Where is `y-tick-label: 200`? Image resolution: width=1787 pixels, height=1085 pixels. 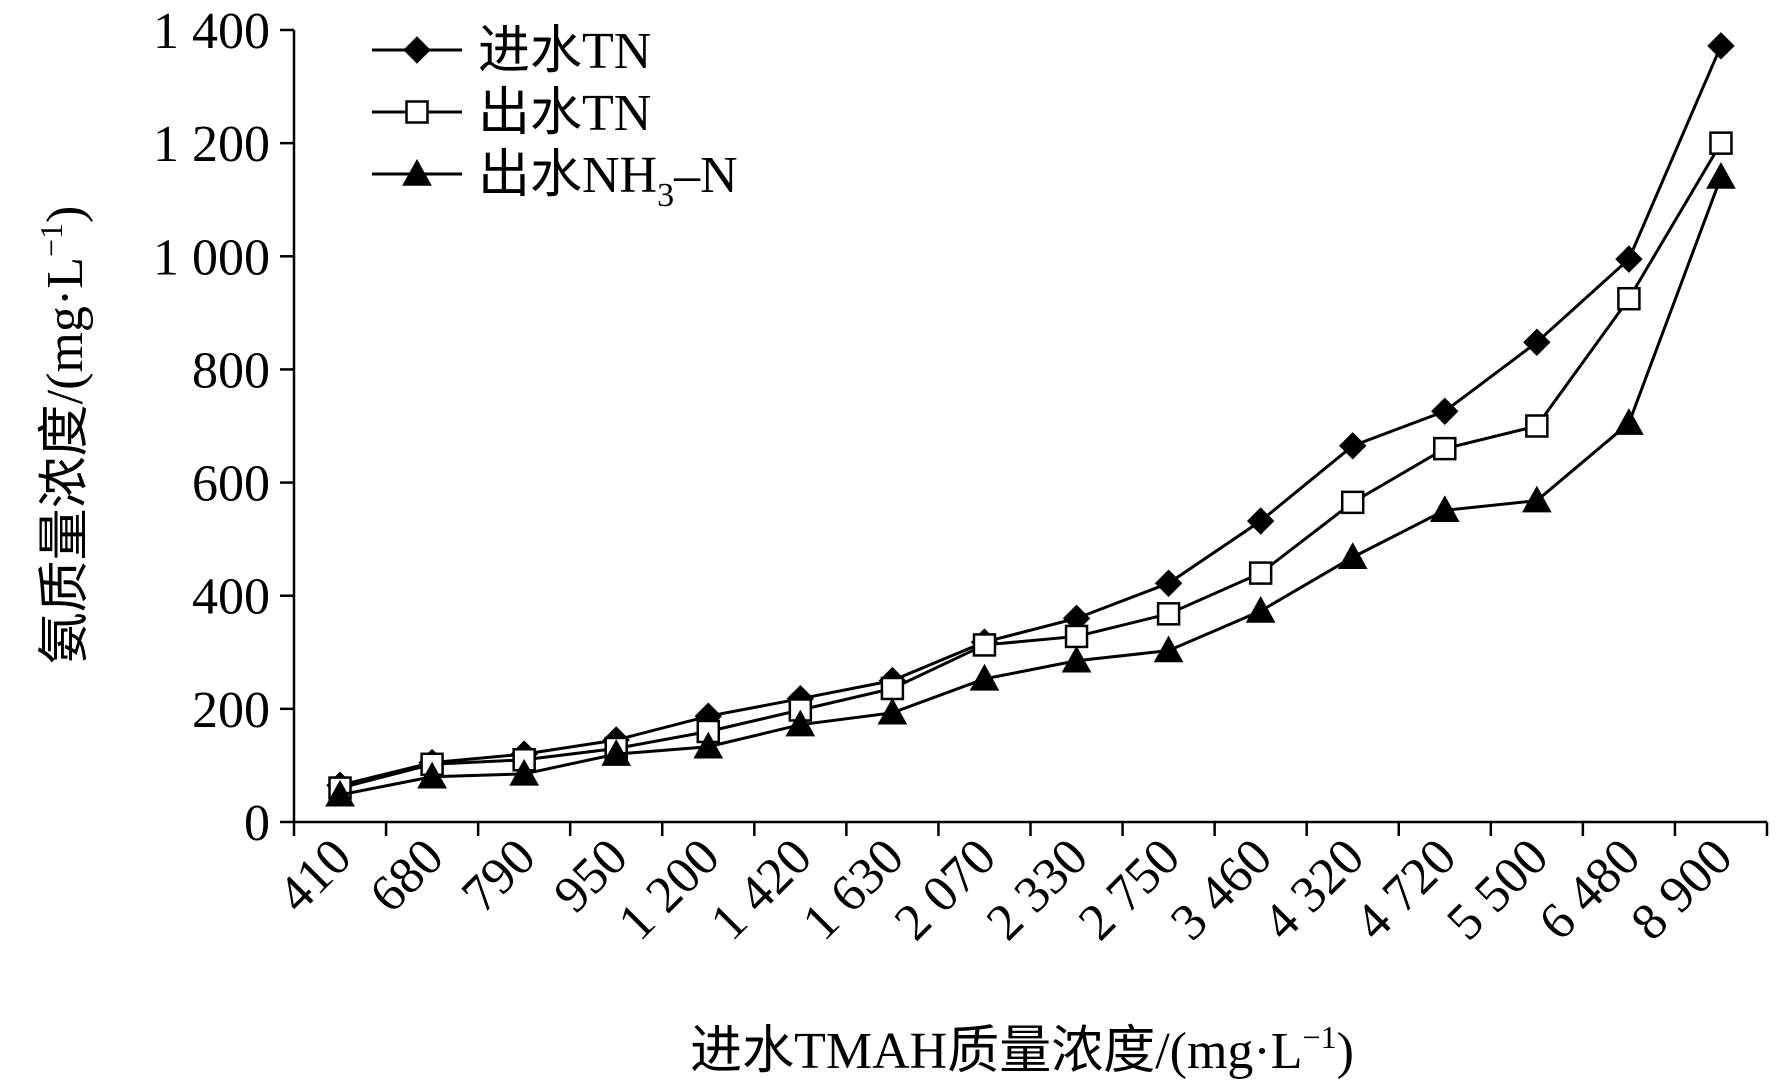
y-tick-label: 200 is located at coordinates (231, 710).